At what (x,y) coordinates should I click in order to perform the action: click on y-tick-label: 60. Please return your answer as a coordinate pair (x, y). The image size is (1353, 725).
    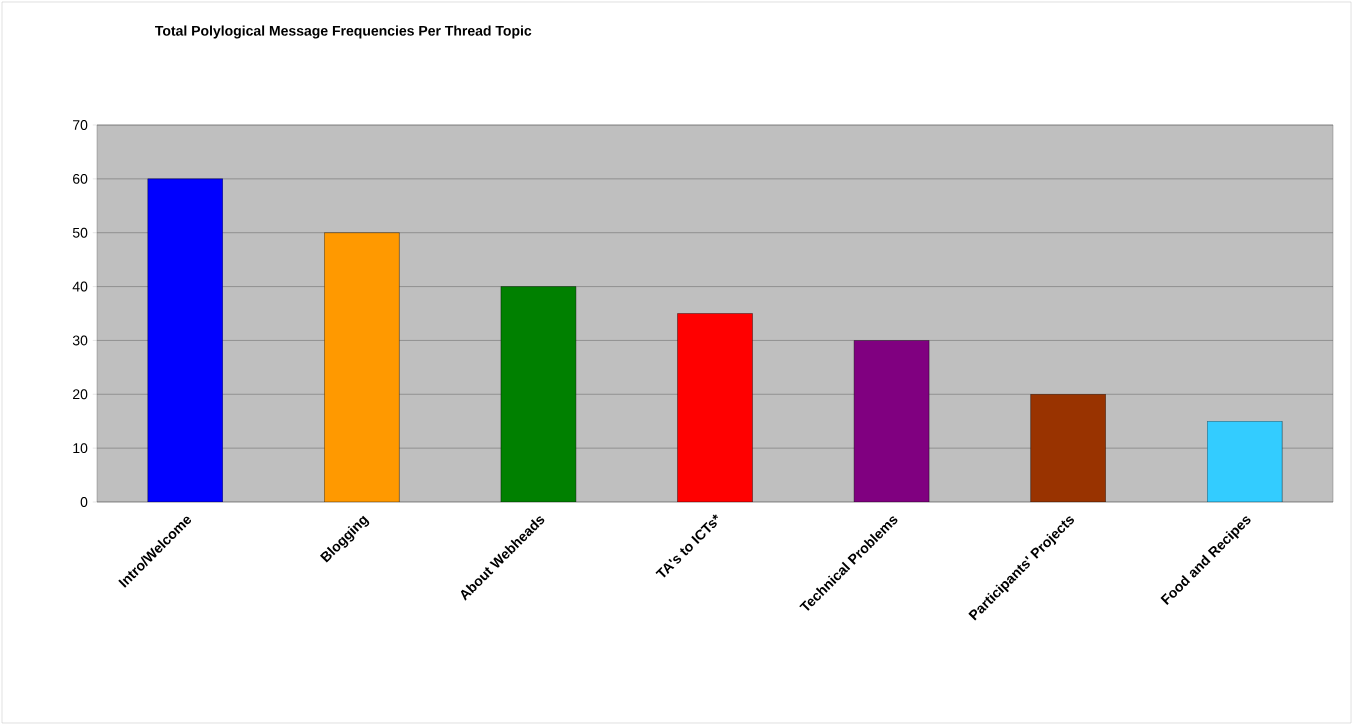
    Looking at the image, I should click on (80, 178).